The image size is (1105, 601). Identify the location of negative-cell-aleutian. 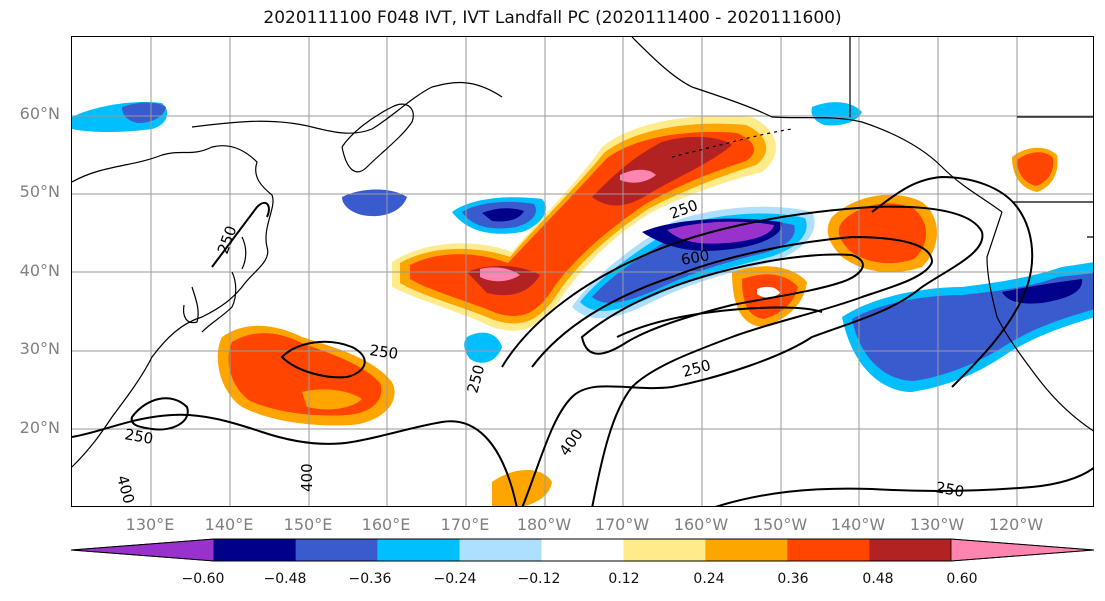
(836, 114).